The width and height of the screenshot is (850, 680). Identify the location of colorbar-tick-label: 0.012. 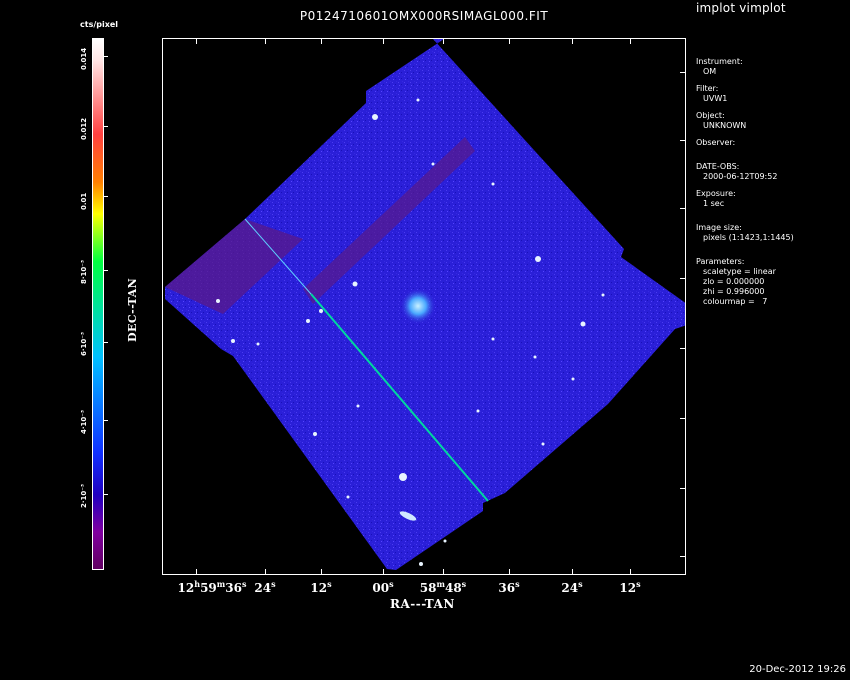
(84, 128).